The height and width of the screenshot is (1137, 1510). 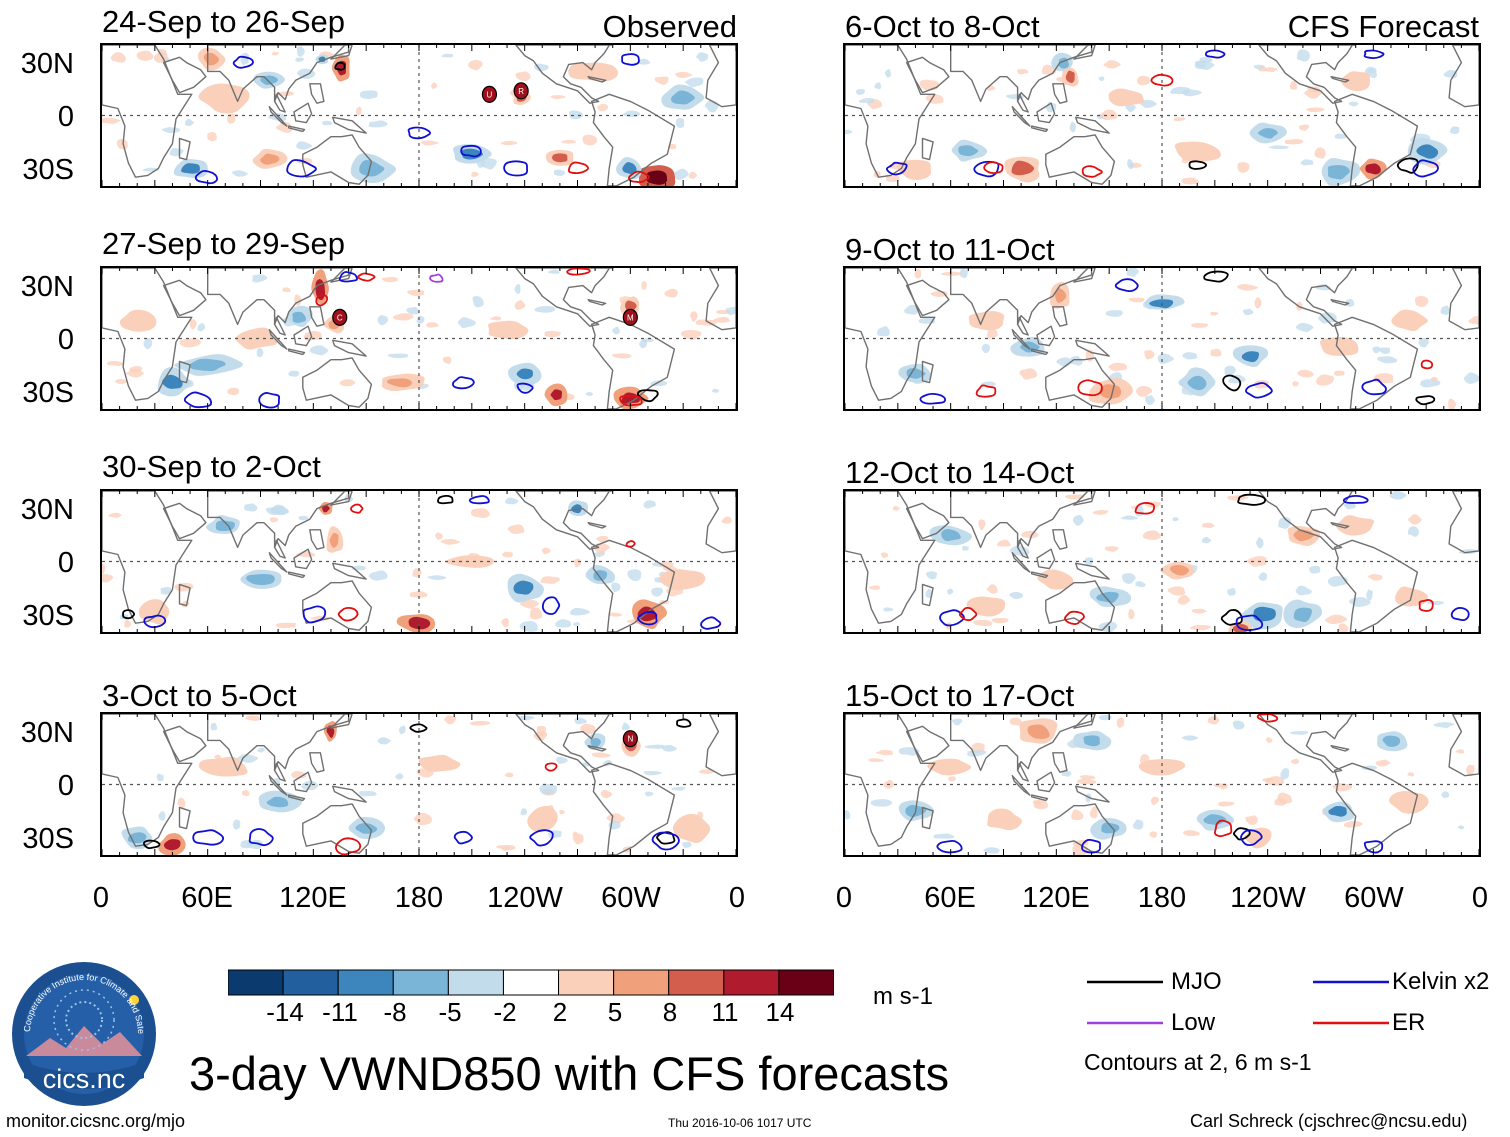 I want to click on colorbar-label: 11, so click(x=725, y=1012).